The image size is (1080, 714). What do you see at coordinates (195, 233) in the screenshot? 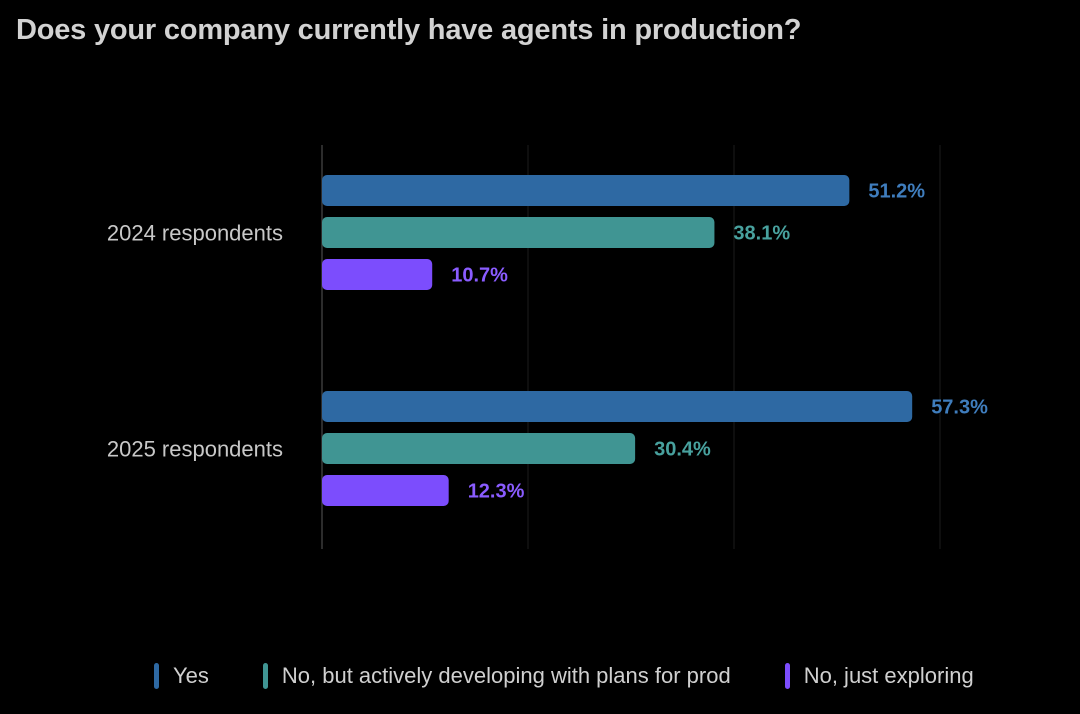
I see `category-label-1: 2024 respondents` at bounding box center [195, 233].